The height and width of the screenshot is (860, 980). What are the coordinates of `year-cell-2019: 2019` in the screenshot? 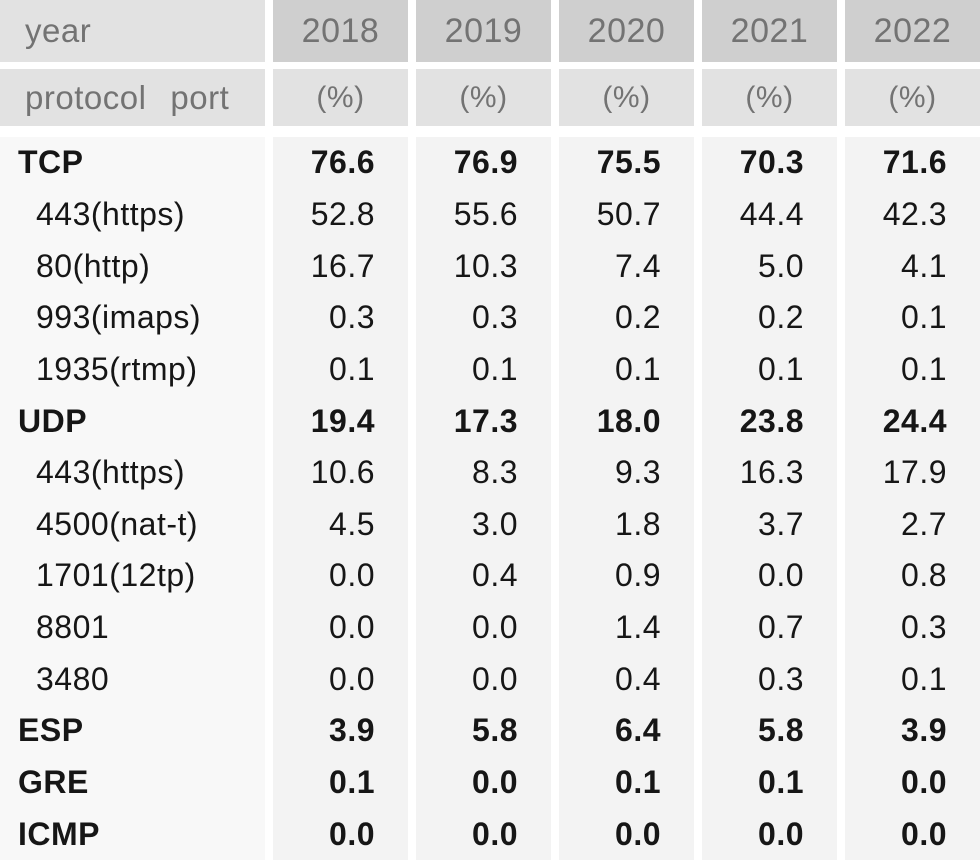 It's located at (483, 31).